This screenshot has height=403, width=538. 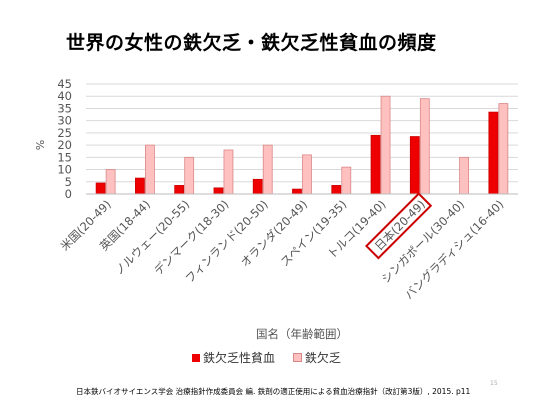 What do you see at coordinates (251, 43) in the screenshot?
I see `slide-title: 世界の女性の鉄欠乏・鉄欠乏性貧血の頻度` at bounding box center [251, 43].